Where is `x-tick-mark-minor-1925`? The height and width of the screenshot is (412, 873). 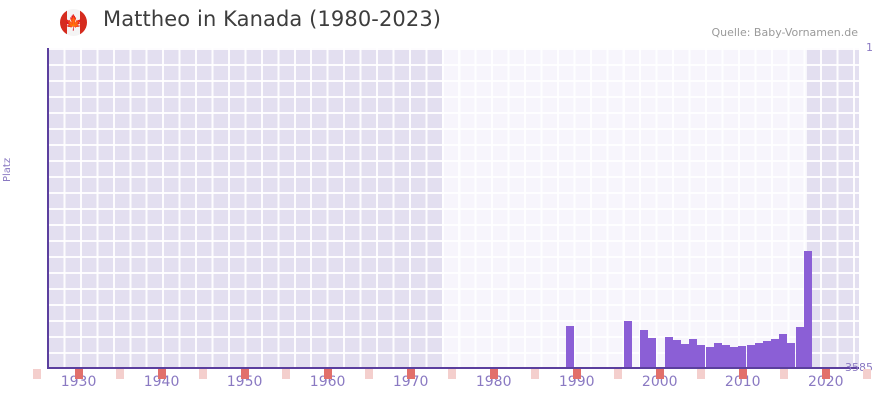
x-tick-mark-minor-1925 is located at coordinates (37, 374).